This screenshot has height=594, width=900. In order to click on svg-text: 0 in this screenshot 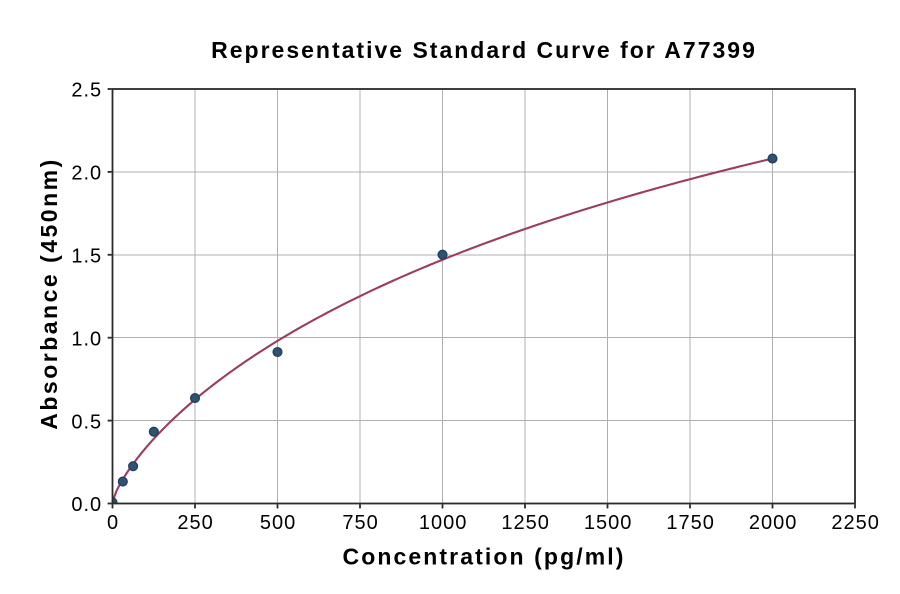, I will do `click(113, 523)`.